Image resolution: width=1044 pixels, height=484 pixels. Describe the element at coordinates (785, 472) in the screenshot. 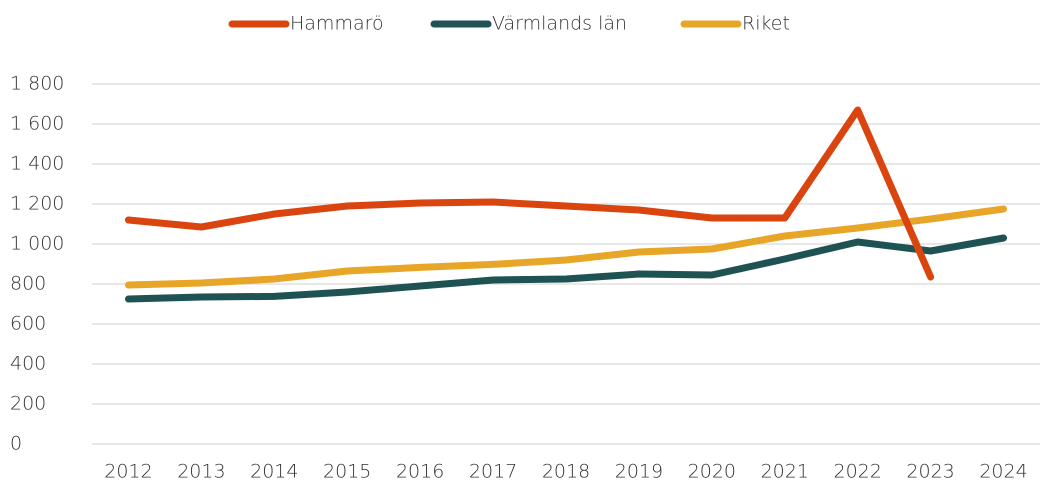

I see `x-tick-label: 2021` at that location.